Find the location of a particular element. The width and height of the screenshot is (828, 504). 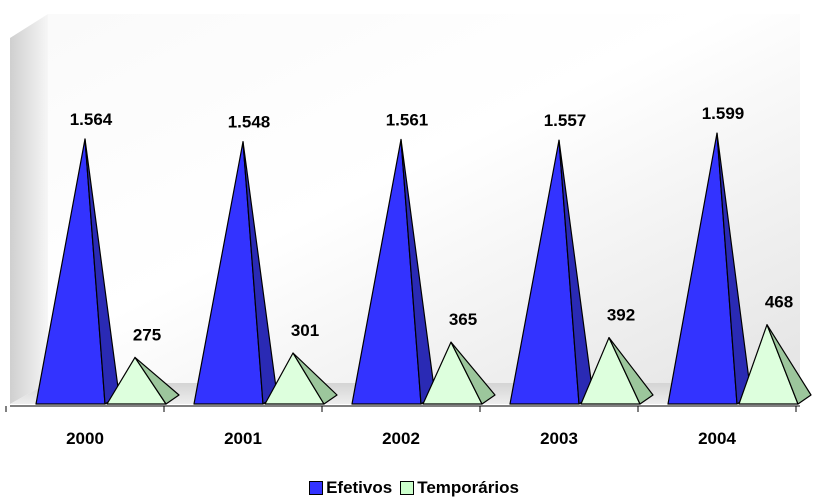

legend-item-efetivos: Efetivos is located at coordinates (350, 488).